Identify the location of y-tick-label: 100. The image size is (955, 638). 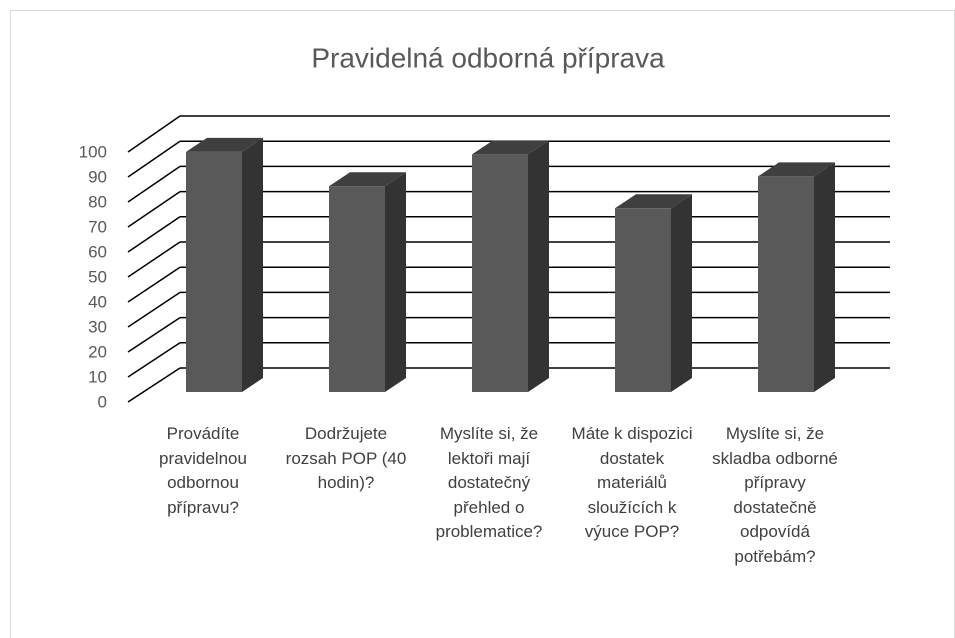
(93, 151).